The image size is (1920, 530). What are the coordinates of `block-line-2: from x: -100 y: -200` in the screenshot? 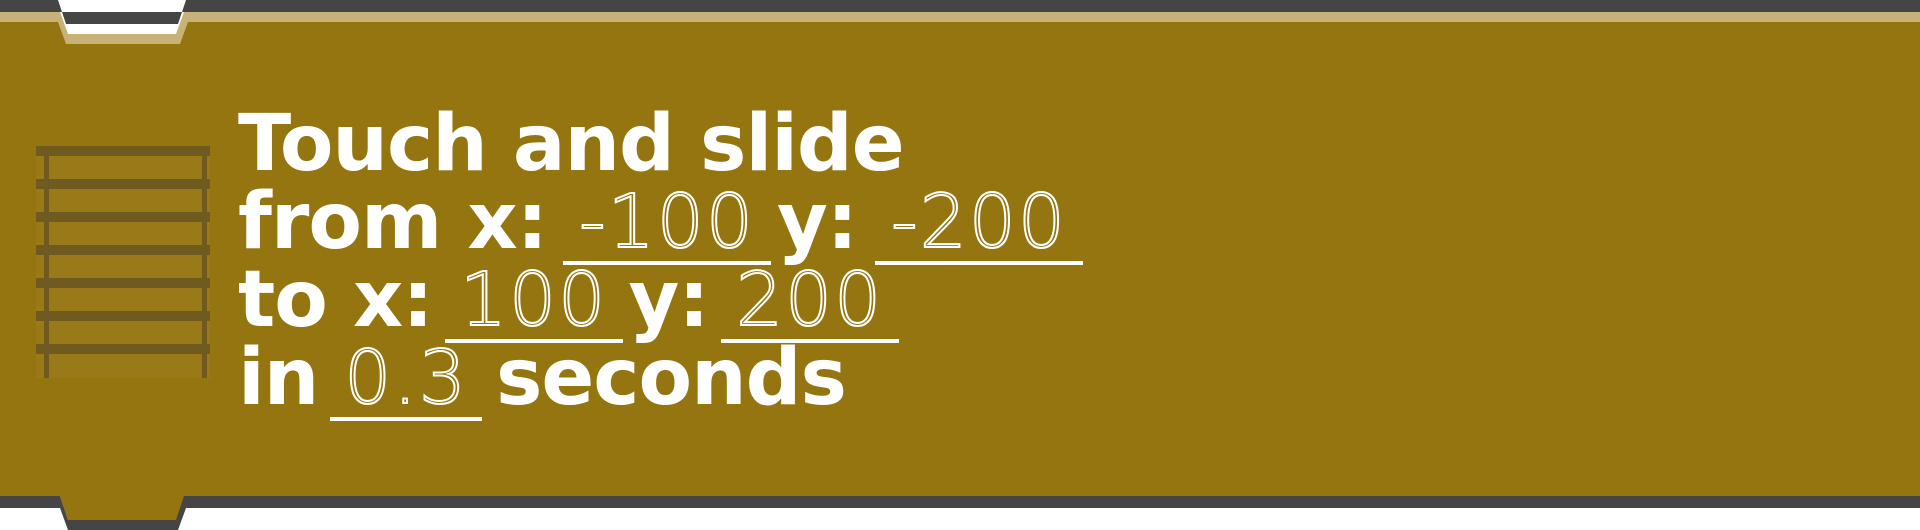 It's located at (663, 222).